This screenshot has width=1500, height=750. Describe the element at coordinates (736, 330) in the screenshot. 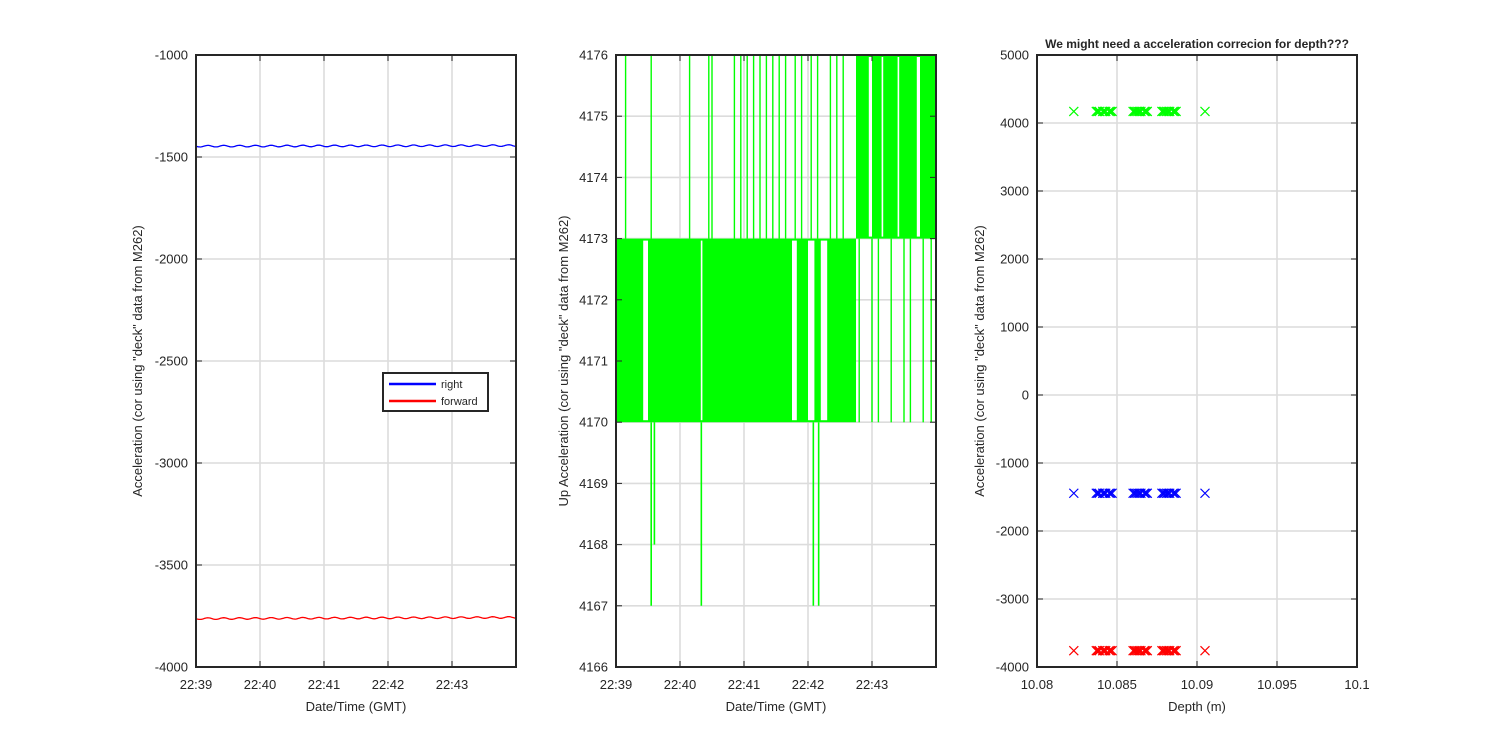

I see `band-low` at that location.